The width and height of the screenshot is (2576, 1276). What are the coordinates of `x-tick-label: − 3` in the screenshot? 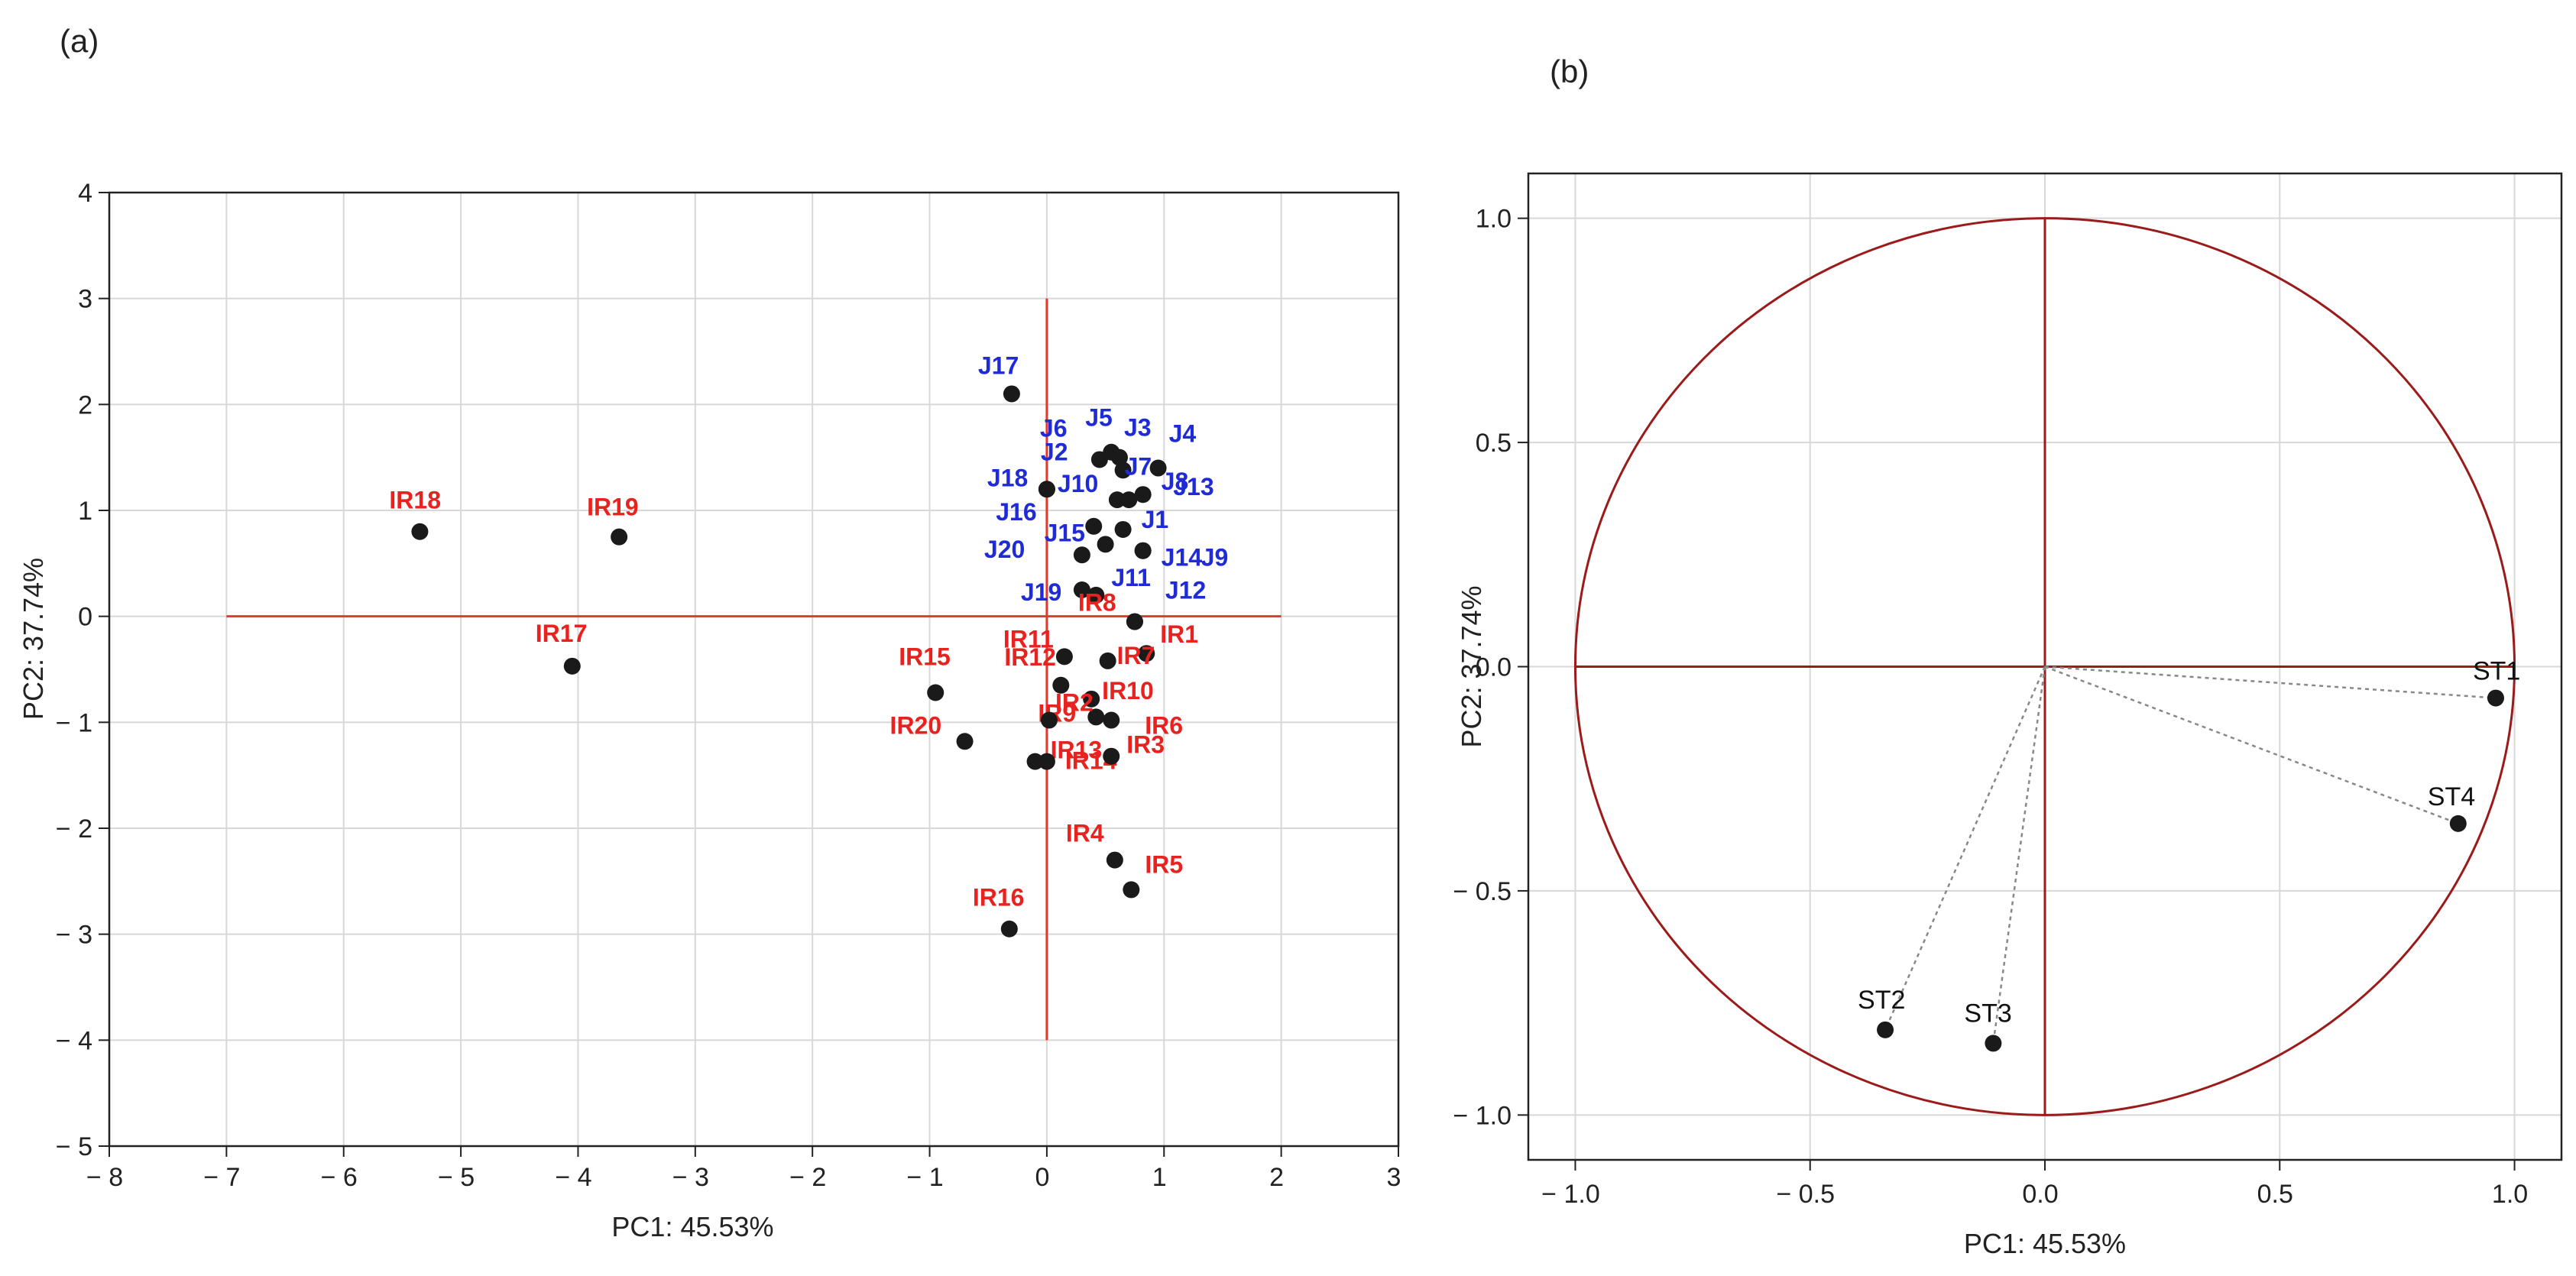 It's located at (691, 1177).